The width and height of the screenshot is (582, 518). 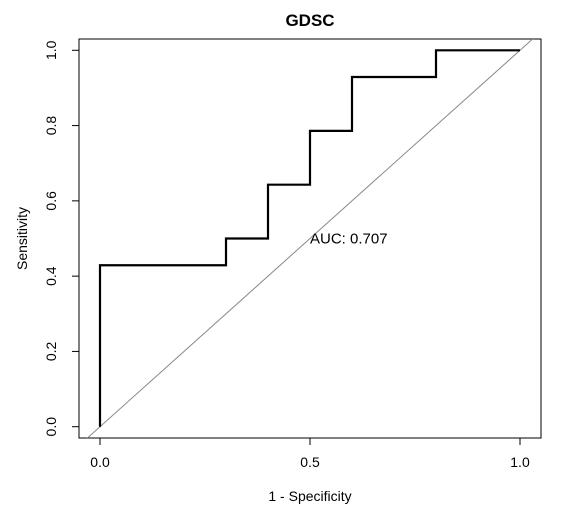 I want to click on y-tick-label: 0.0, so click(x=51, y=427).